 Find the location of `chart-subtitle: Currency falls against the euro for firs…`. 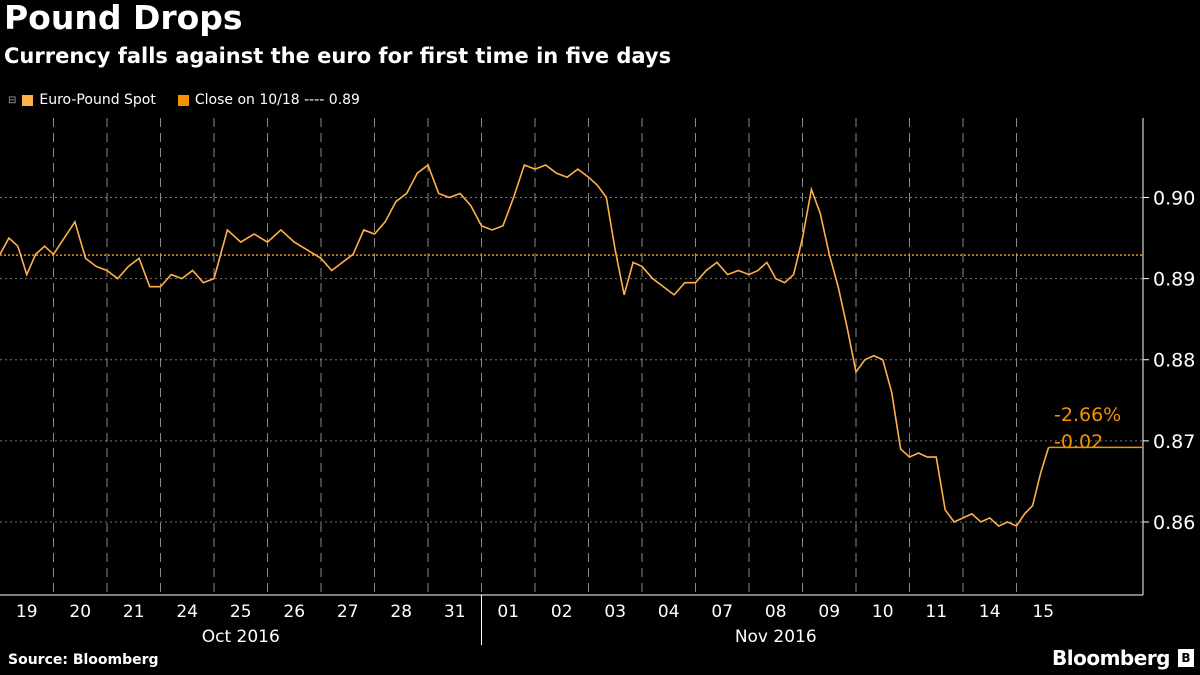

chart-subtitle: Currency falls against the euro for firs… is located at coordinates (338, 56).